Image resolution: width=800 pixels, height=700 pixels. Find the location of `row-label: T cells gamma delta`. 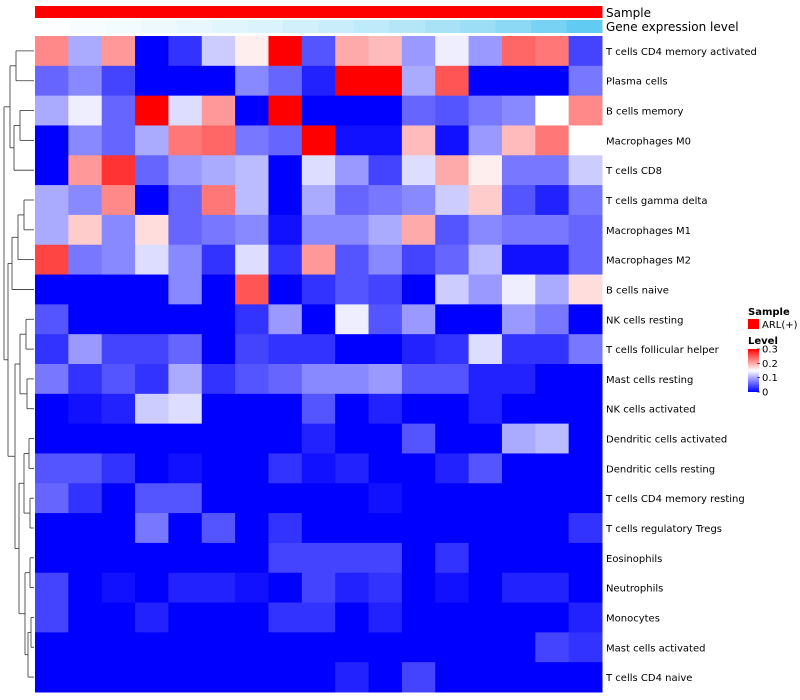

row-label: T cells gamma delta is located at coordinates (656, 201).